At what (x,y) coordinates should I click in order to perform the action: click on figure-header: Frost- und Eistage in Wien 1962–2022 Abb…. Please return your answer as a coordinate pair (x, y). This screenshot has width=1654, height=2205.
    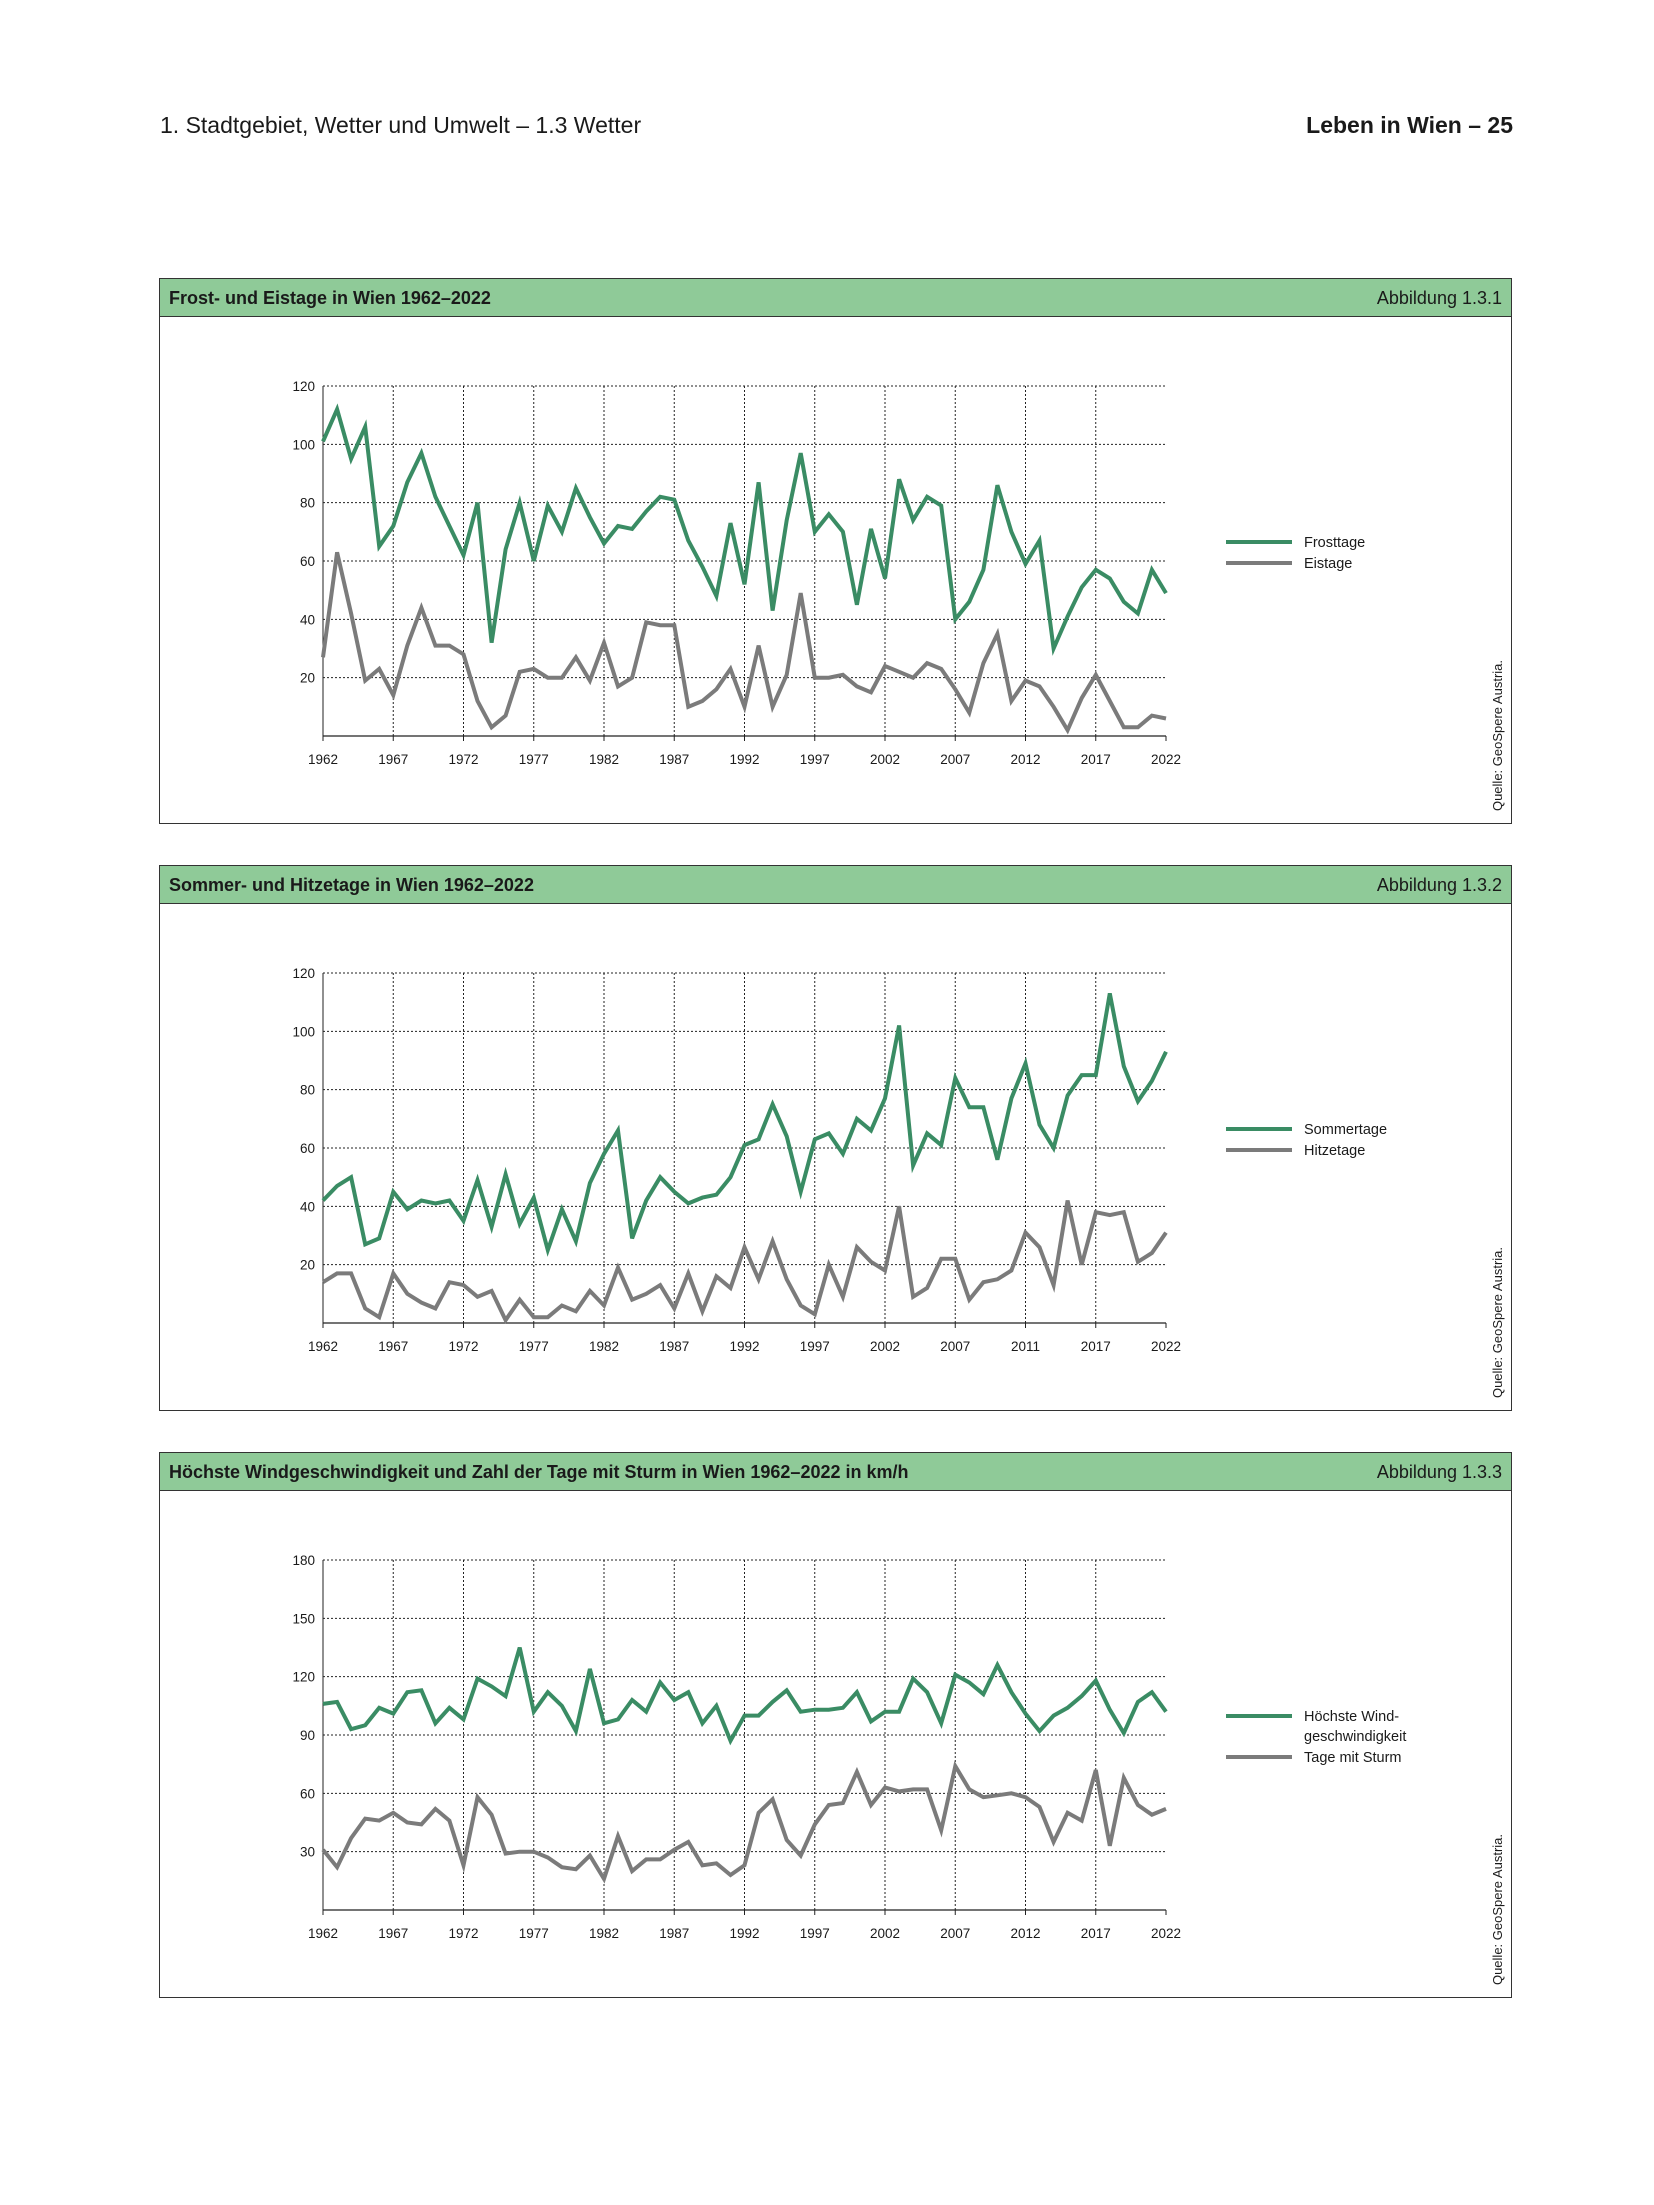
    Looking at the image, I should click on (835, 298).